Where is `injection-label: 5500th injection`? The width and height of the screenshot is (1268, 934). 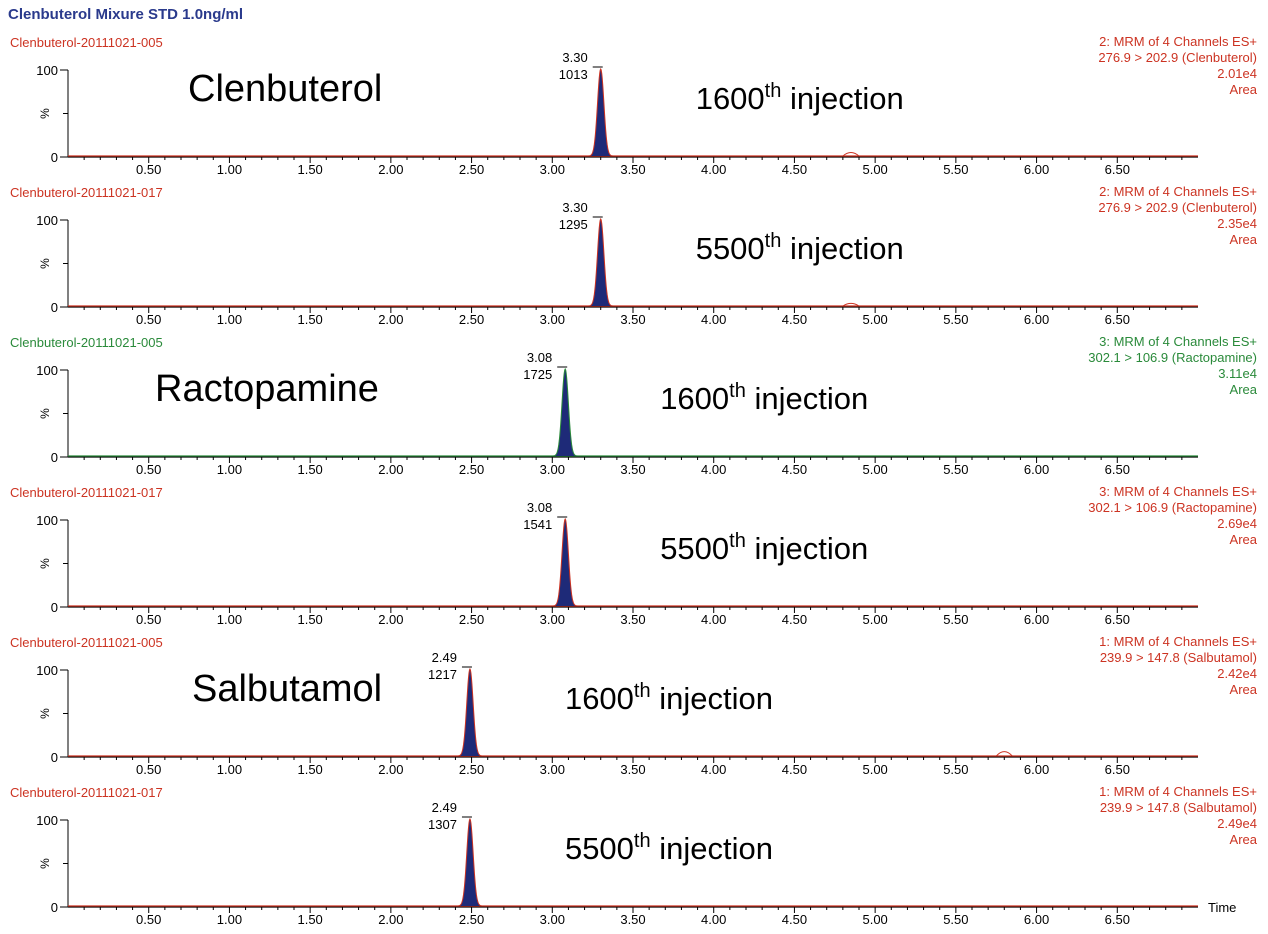
injection-label: 5500th injection is located at coordinates (669, 848).